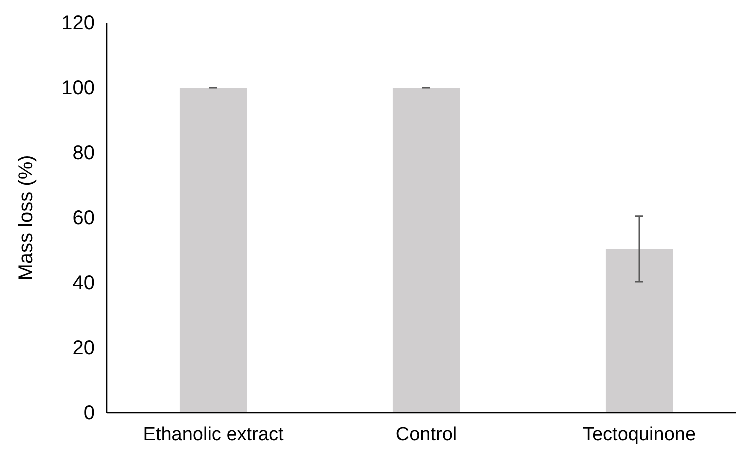  I want to click on y-tick-label: 60, so click(83, 218).